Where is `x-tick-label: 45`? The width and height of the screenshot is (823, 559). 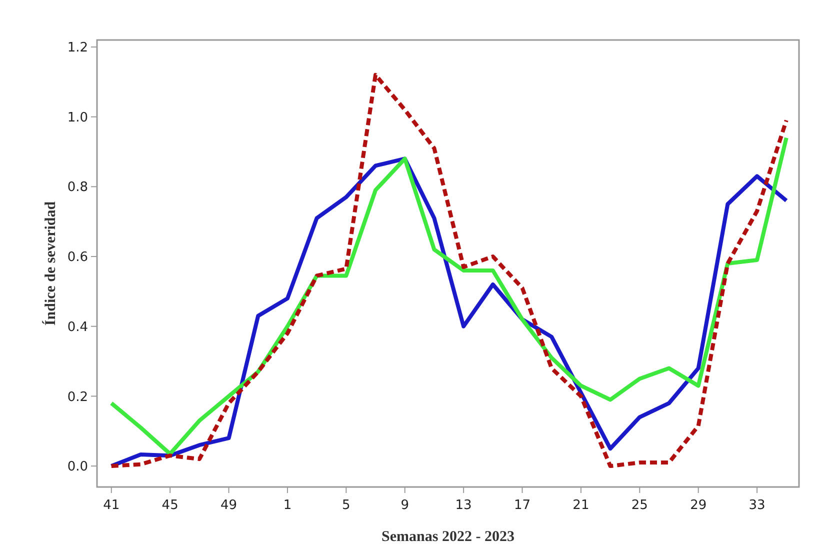 x-tick-label: 45 is located at coordinates (170, 505).